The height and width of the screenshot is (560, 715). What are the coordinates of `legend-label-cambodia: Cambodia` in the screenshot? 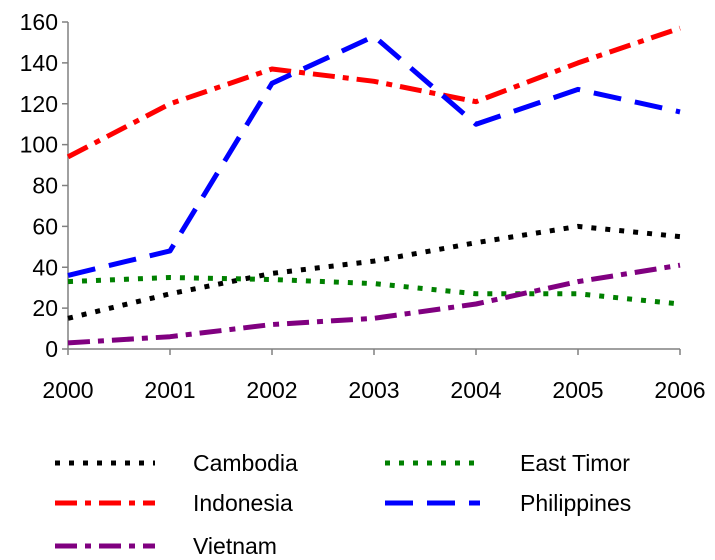 It's located at (245, 463).